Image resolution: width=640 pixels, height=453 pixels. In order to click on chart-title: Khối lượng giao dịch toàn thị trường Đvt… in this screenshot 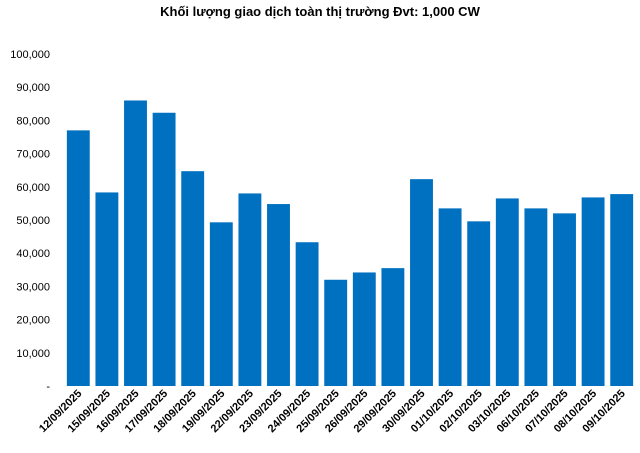, I will do `click(320, 11)`.